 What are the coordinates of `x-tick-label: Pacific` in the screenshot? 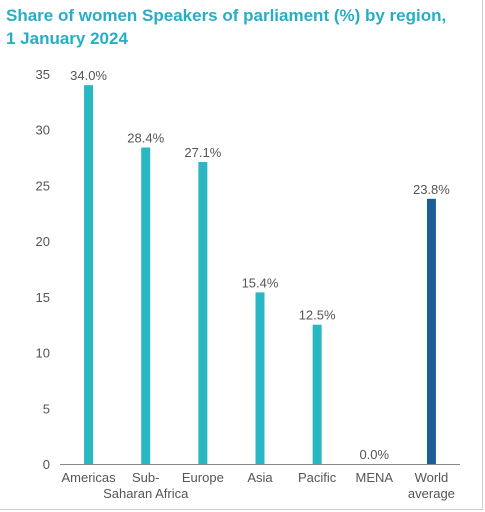 It's located at (317, 477).